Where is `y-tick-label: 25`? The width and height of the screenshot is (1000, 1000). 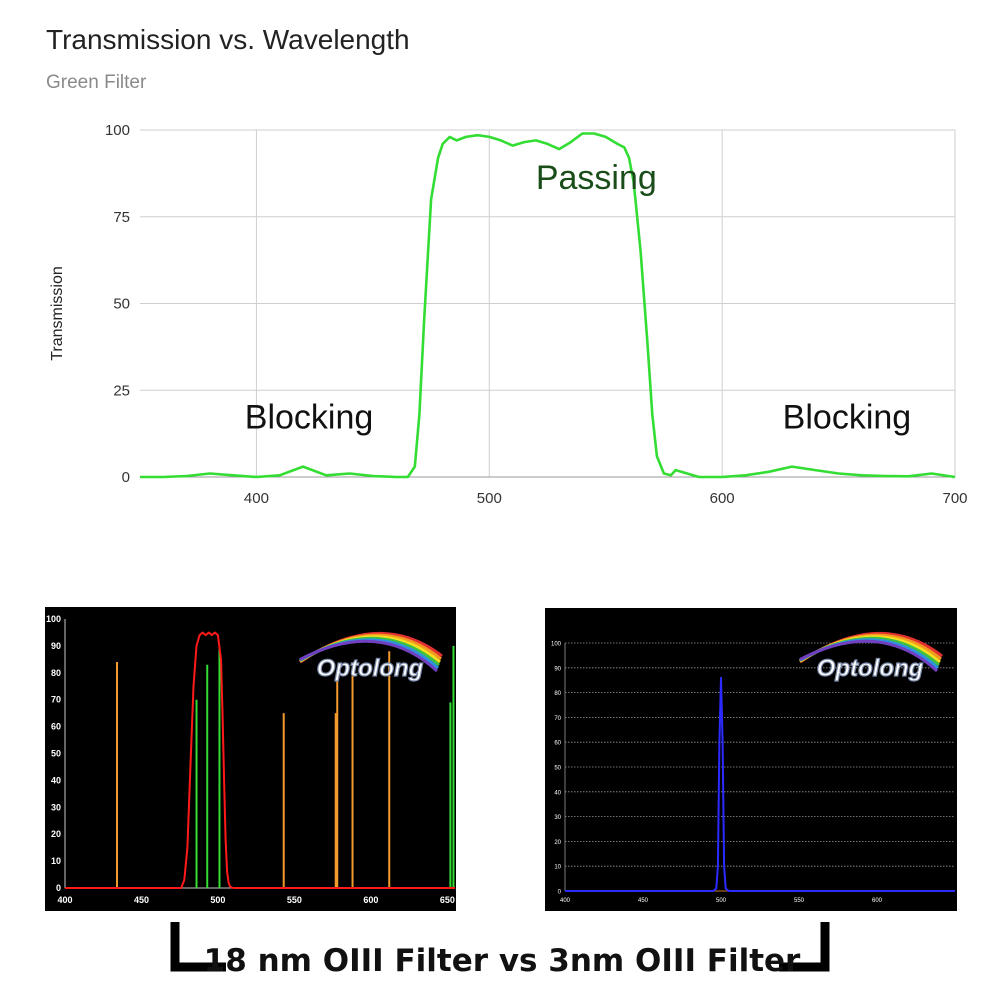
y-tick-label: 25 is located at coordinates (121, 390).